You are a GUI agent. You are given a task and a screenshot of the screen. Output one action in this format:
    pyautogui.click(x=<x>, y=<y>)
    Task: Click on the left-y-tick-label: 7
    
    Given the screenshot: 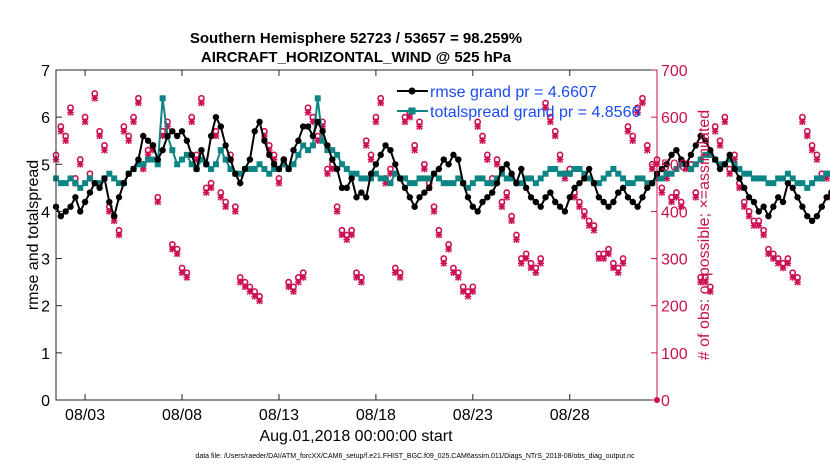 What is the action you would take?
    pyautogui.click(x=45, y=71)
    